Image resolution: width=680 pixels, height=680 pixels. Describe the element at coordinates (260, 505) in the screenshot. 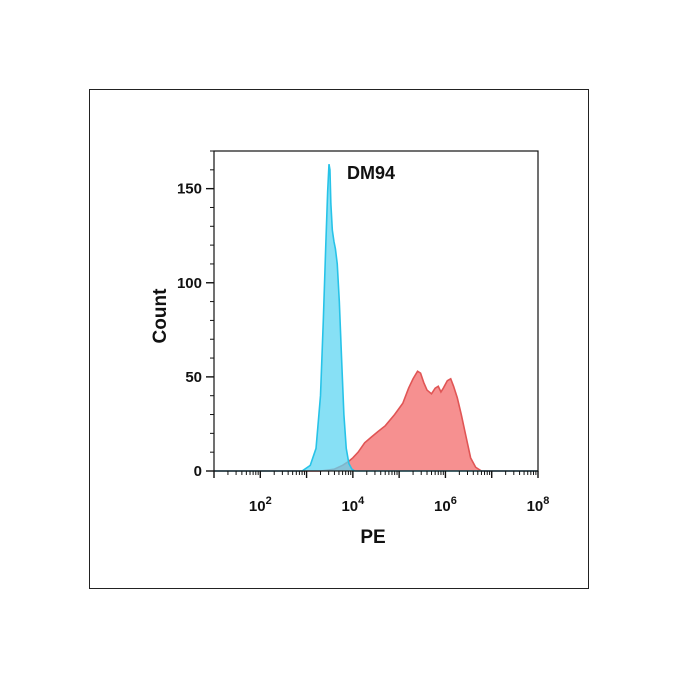

I see `x-tick-label: 10²` at that location.